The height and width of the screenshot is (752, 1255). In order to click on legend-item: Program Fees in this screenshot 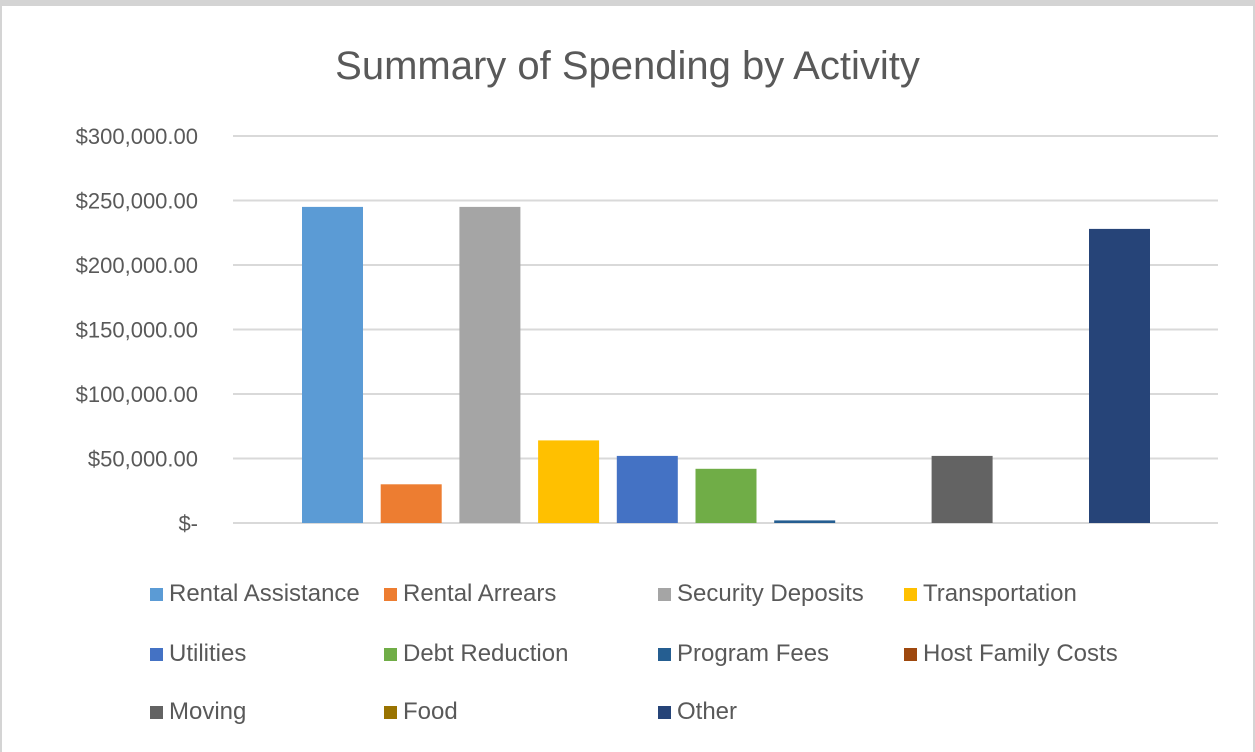, I will do `click(743, 654)`.